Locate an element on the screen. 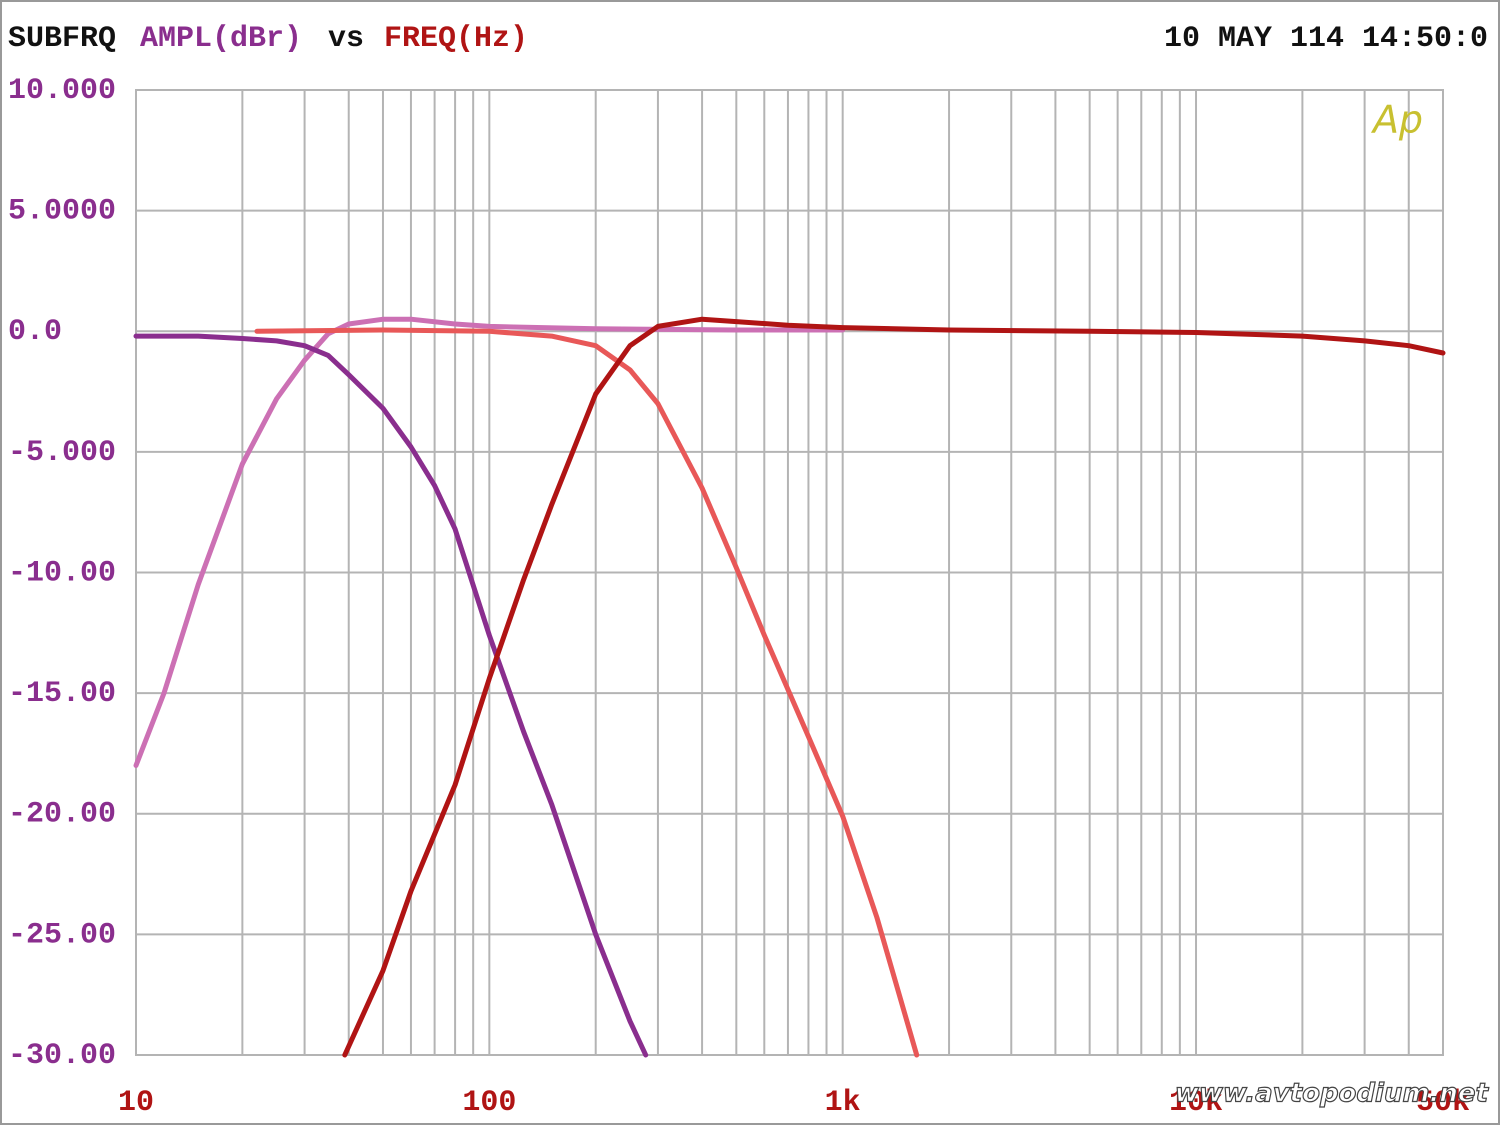 Image resolution: width=1500 pixels, height=1125 pixels. header-x-label: FREQ(Hz) is located at coordinates (456, 39).